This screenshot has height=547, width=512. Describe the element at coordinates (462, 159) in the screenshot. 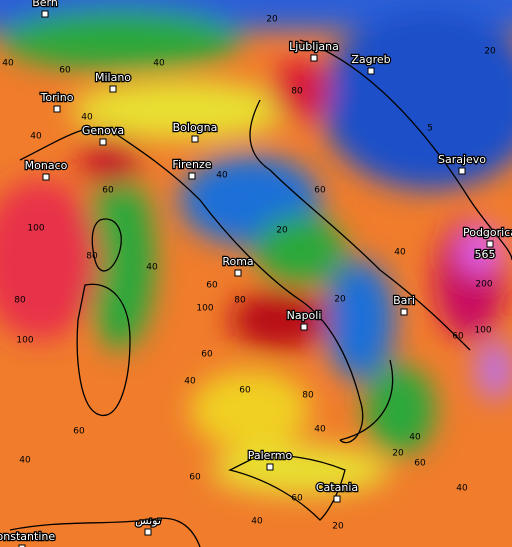

I see `city-label: Sarajevo` at that location.